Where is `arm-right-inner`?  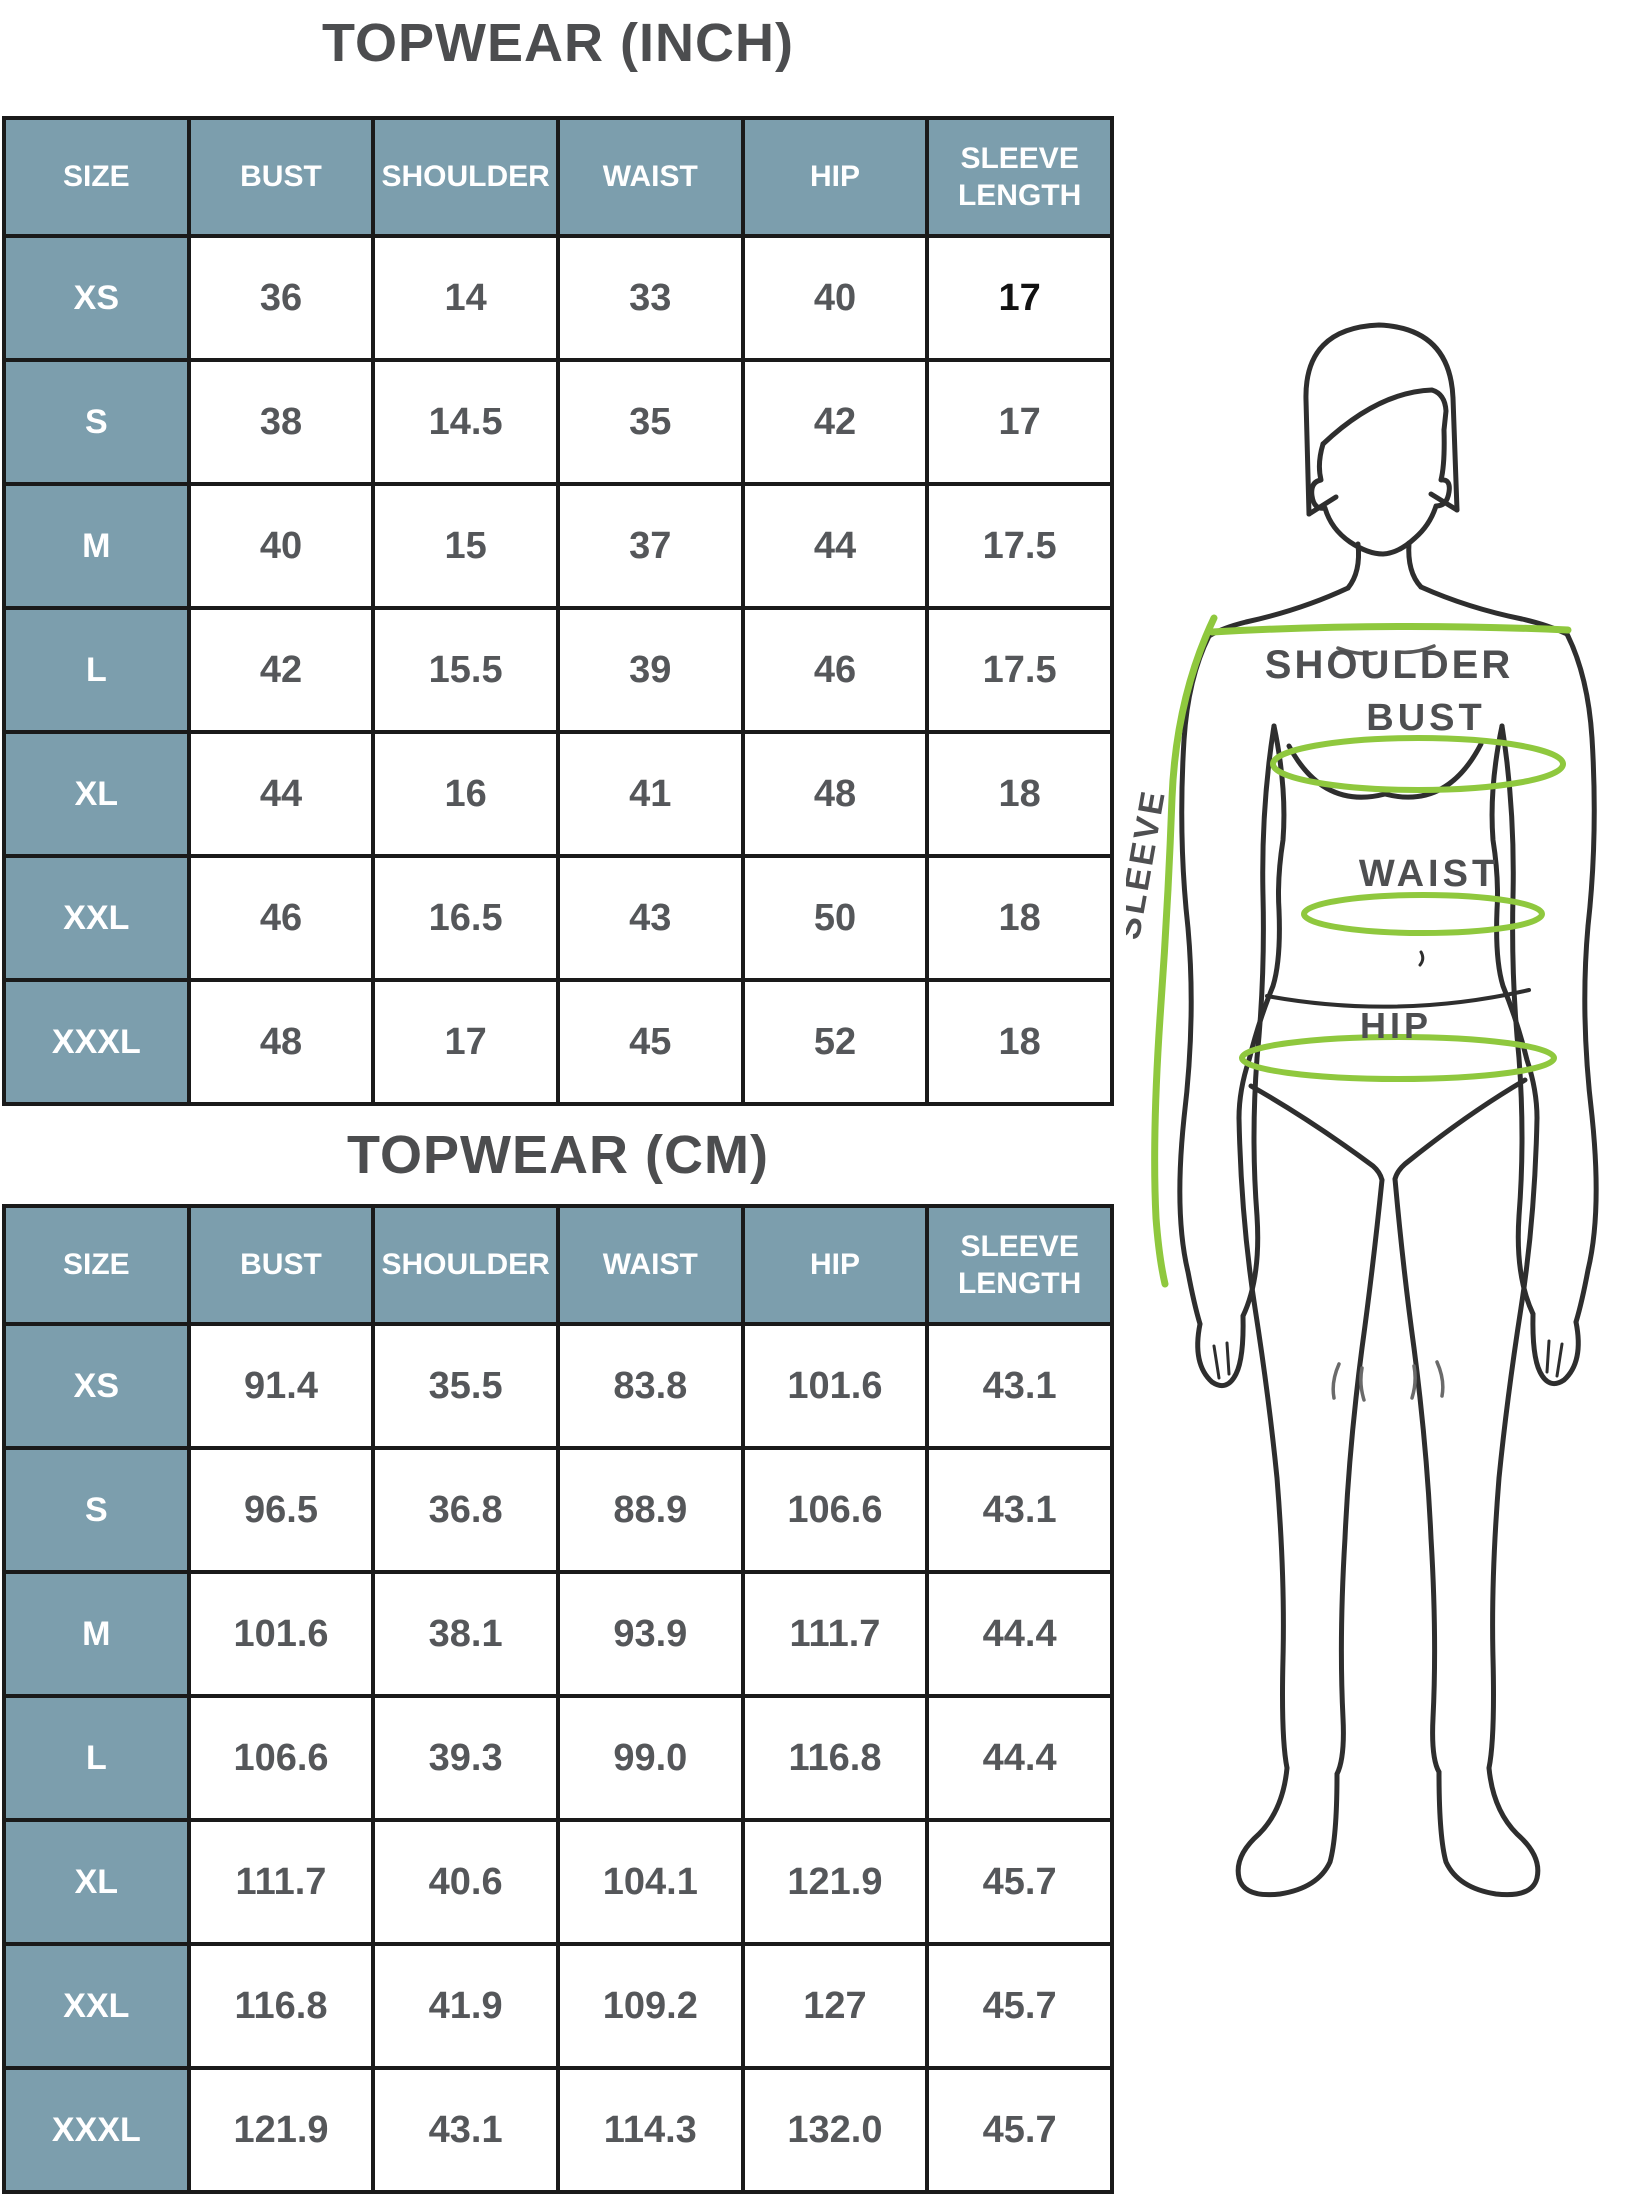
arm-right-inner is located at coordinates (1517, 1020).